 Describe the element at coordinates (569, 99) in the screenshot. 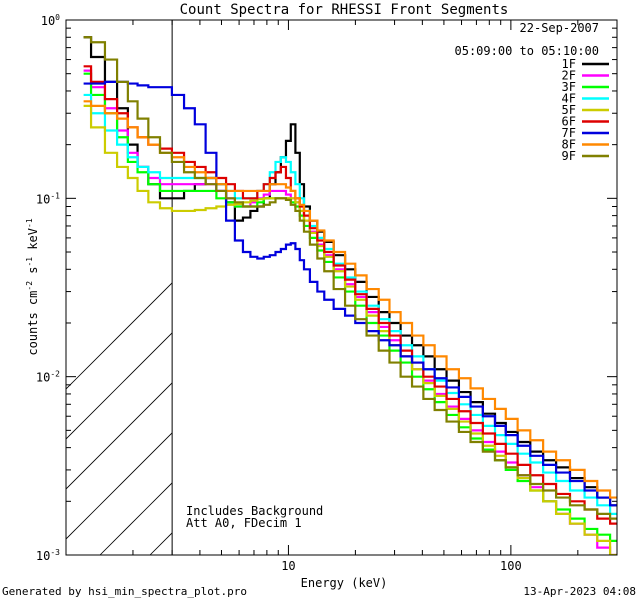

I see `legend-label-4F: 4F` at that location.